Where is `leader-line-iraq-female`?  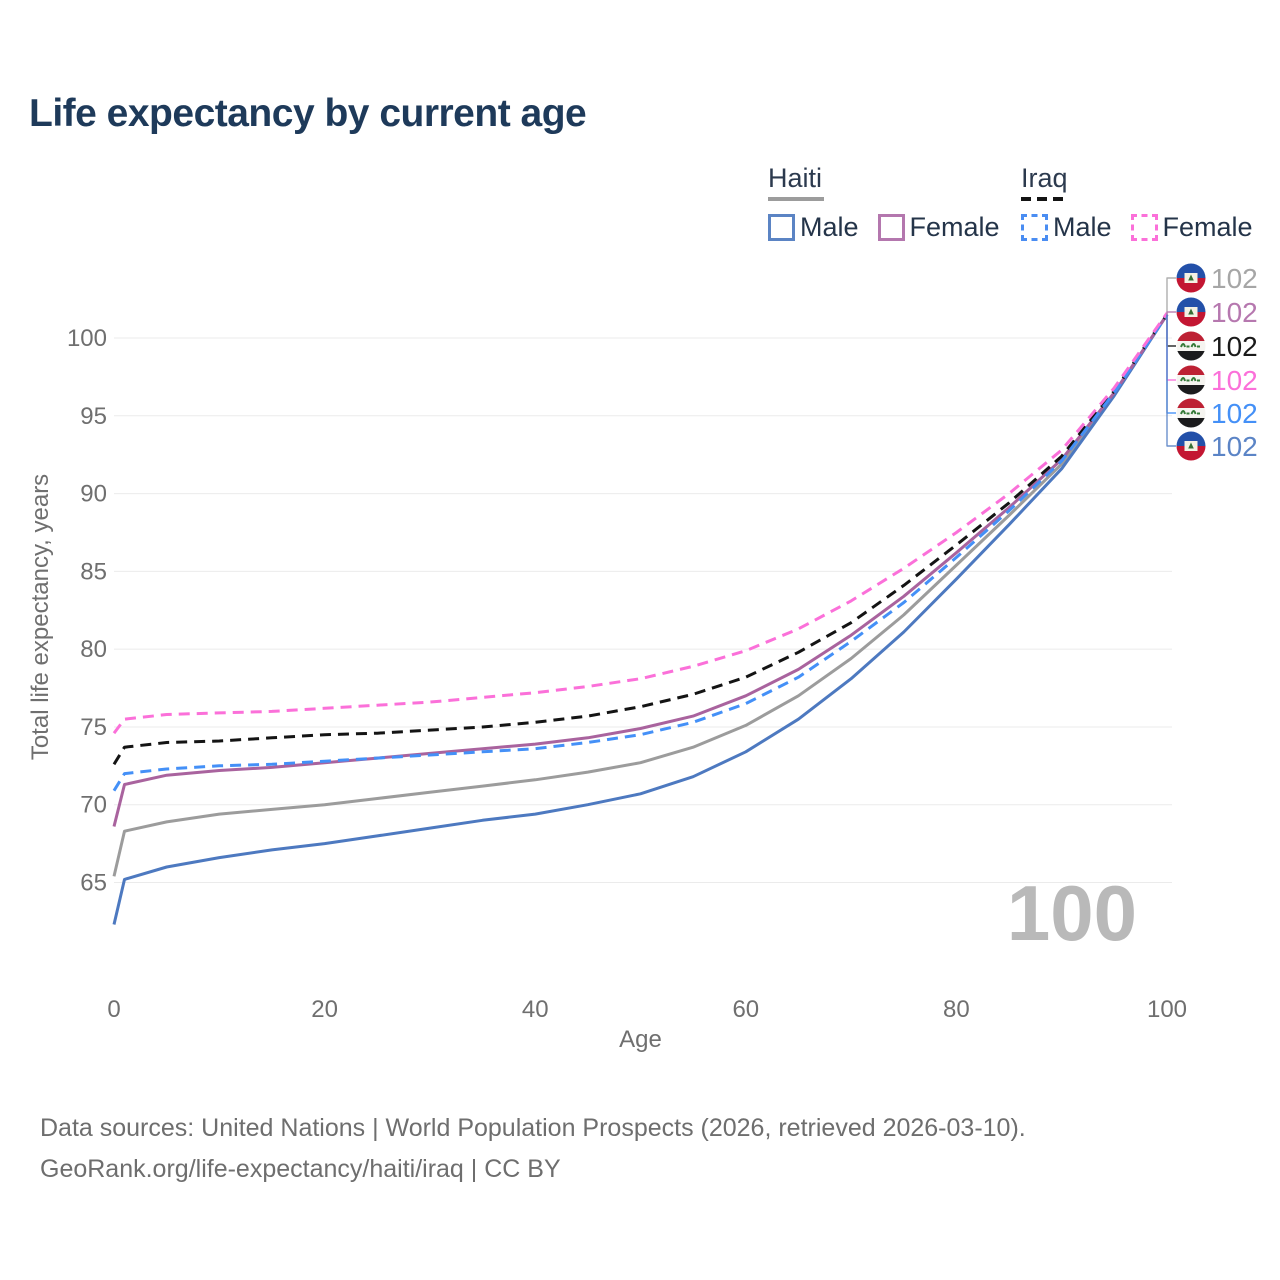 leader-line-iraq-female is located at coordinates (1171, 347).